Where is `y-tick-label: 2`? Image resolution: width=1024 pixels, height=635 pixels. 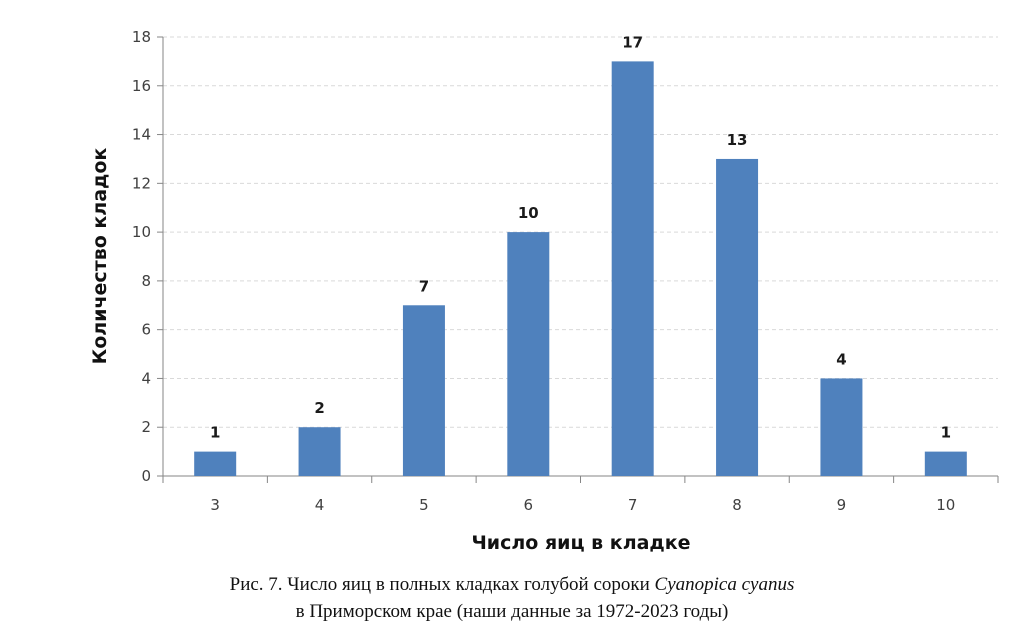 y-tick-label: 2 is located at coordinates (146, 427).